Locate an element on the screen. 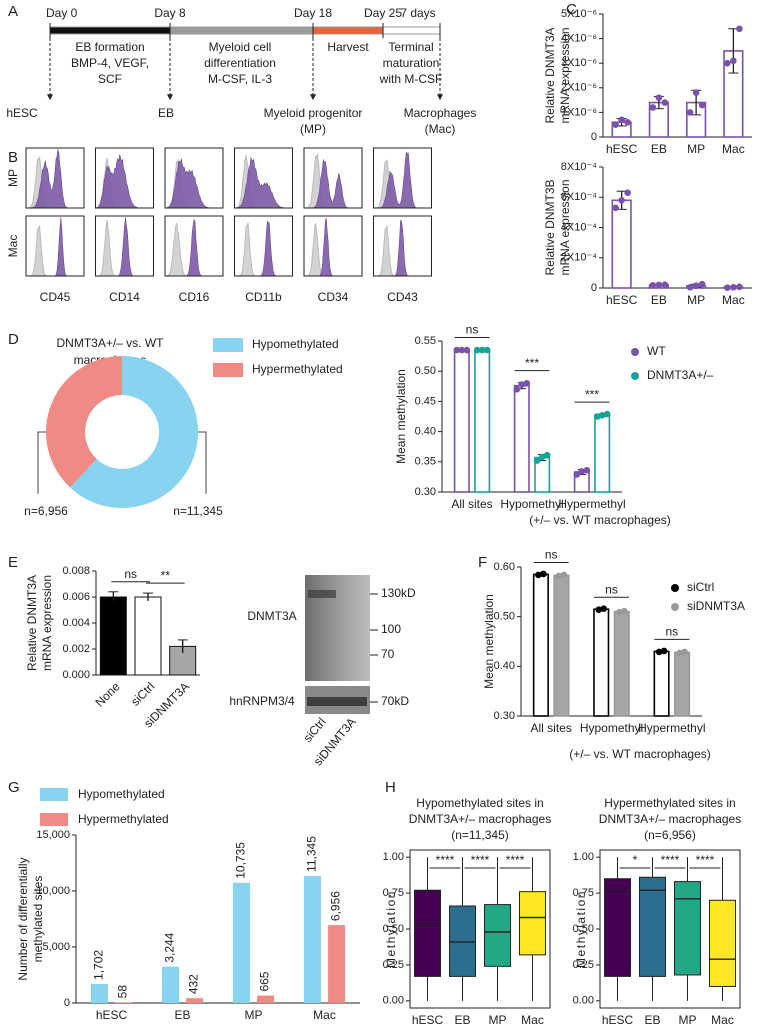 This screenshot has height=1026, width=766. y-tick-label: 0.75 is located at coordinates (393, 893).